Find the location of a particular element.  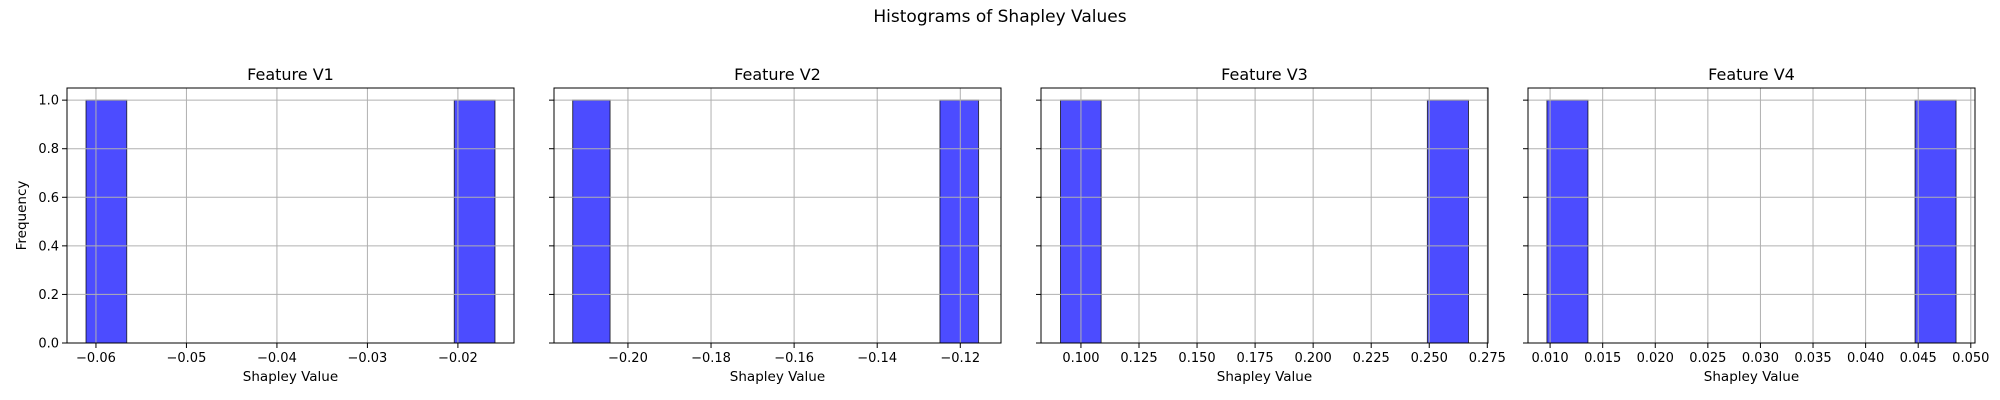

x-tick-label: −0.16 is located at coordinates (794, 358).